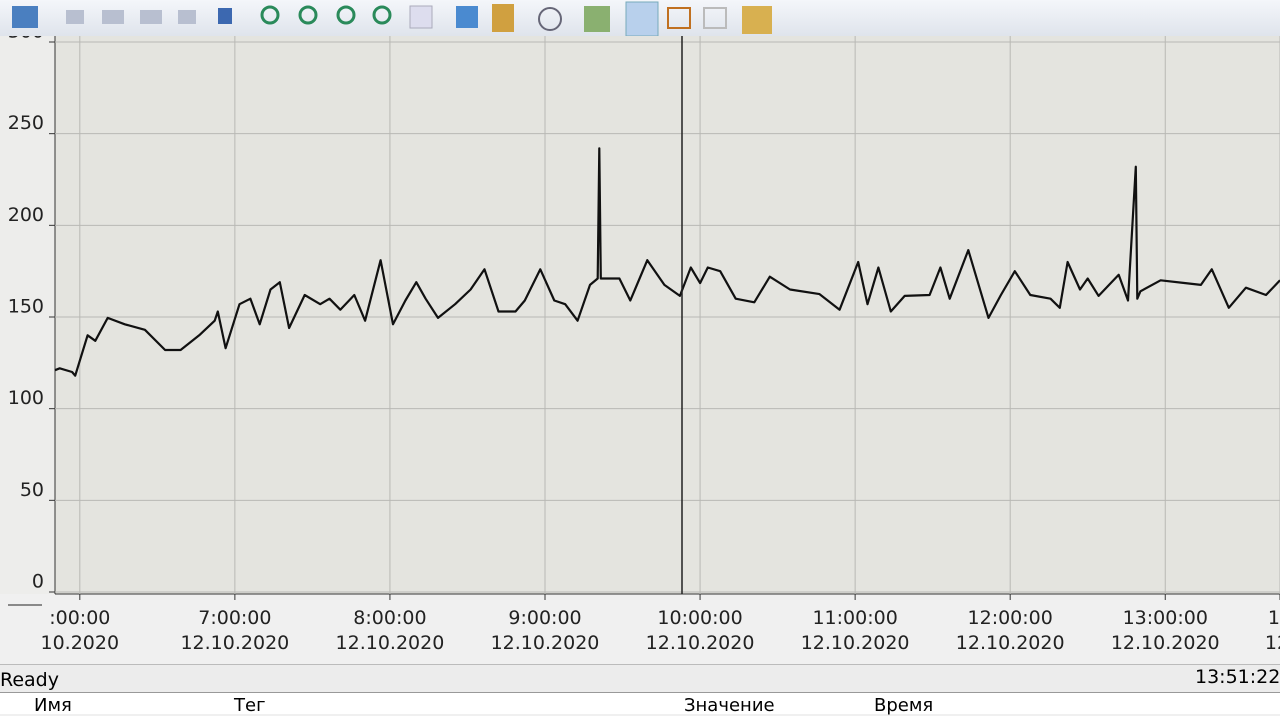 The width and height of the screenshot is (1280, 716). Describe the element at coordinates (904, 705) in the screenshot. I see `column-header: Время` at that location.